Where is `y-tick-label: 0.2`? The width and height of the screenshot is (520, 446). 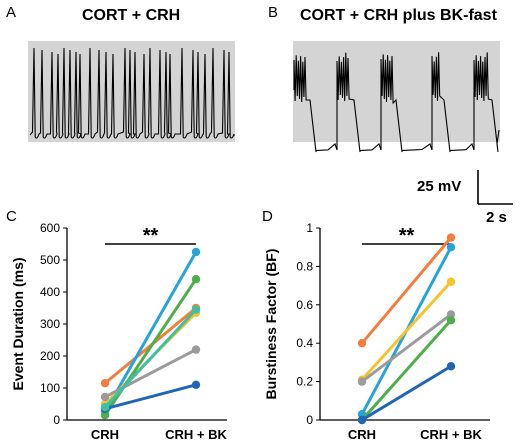 y-tick-label: 0.2 is located at coordinates (304, 382).